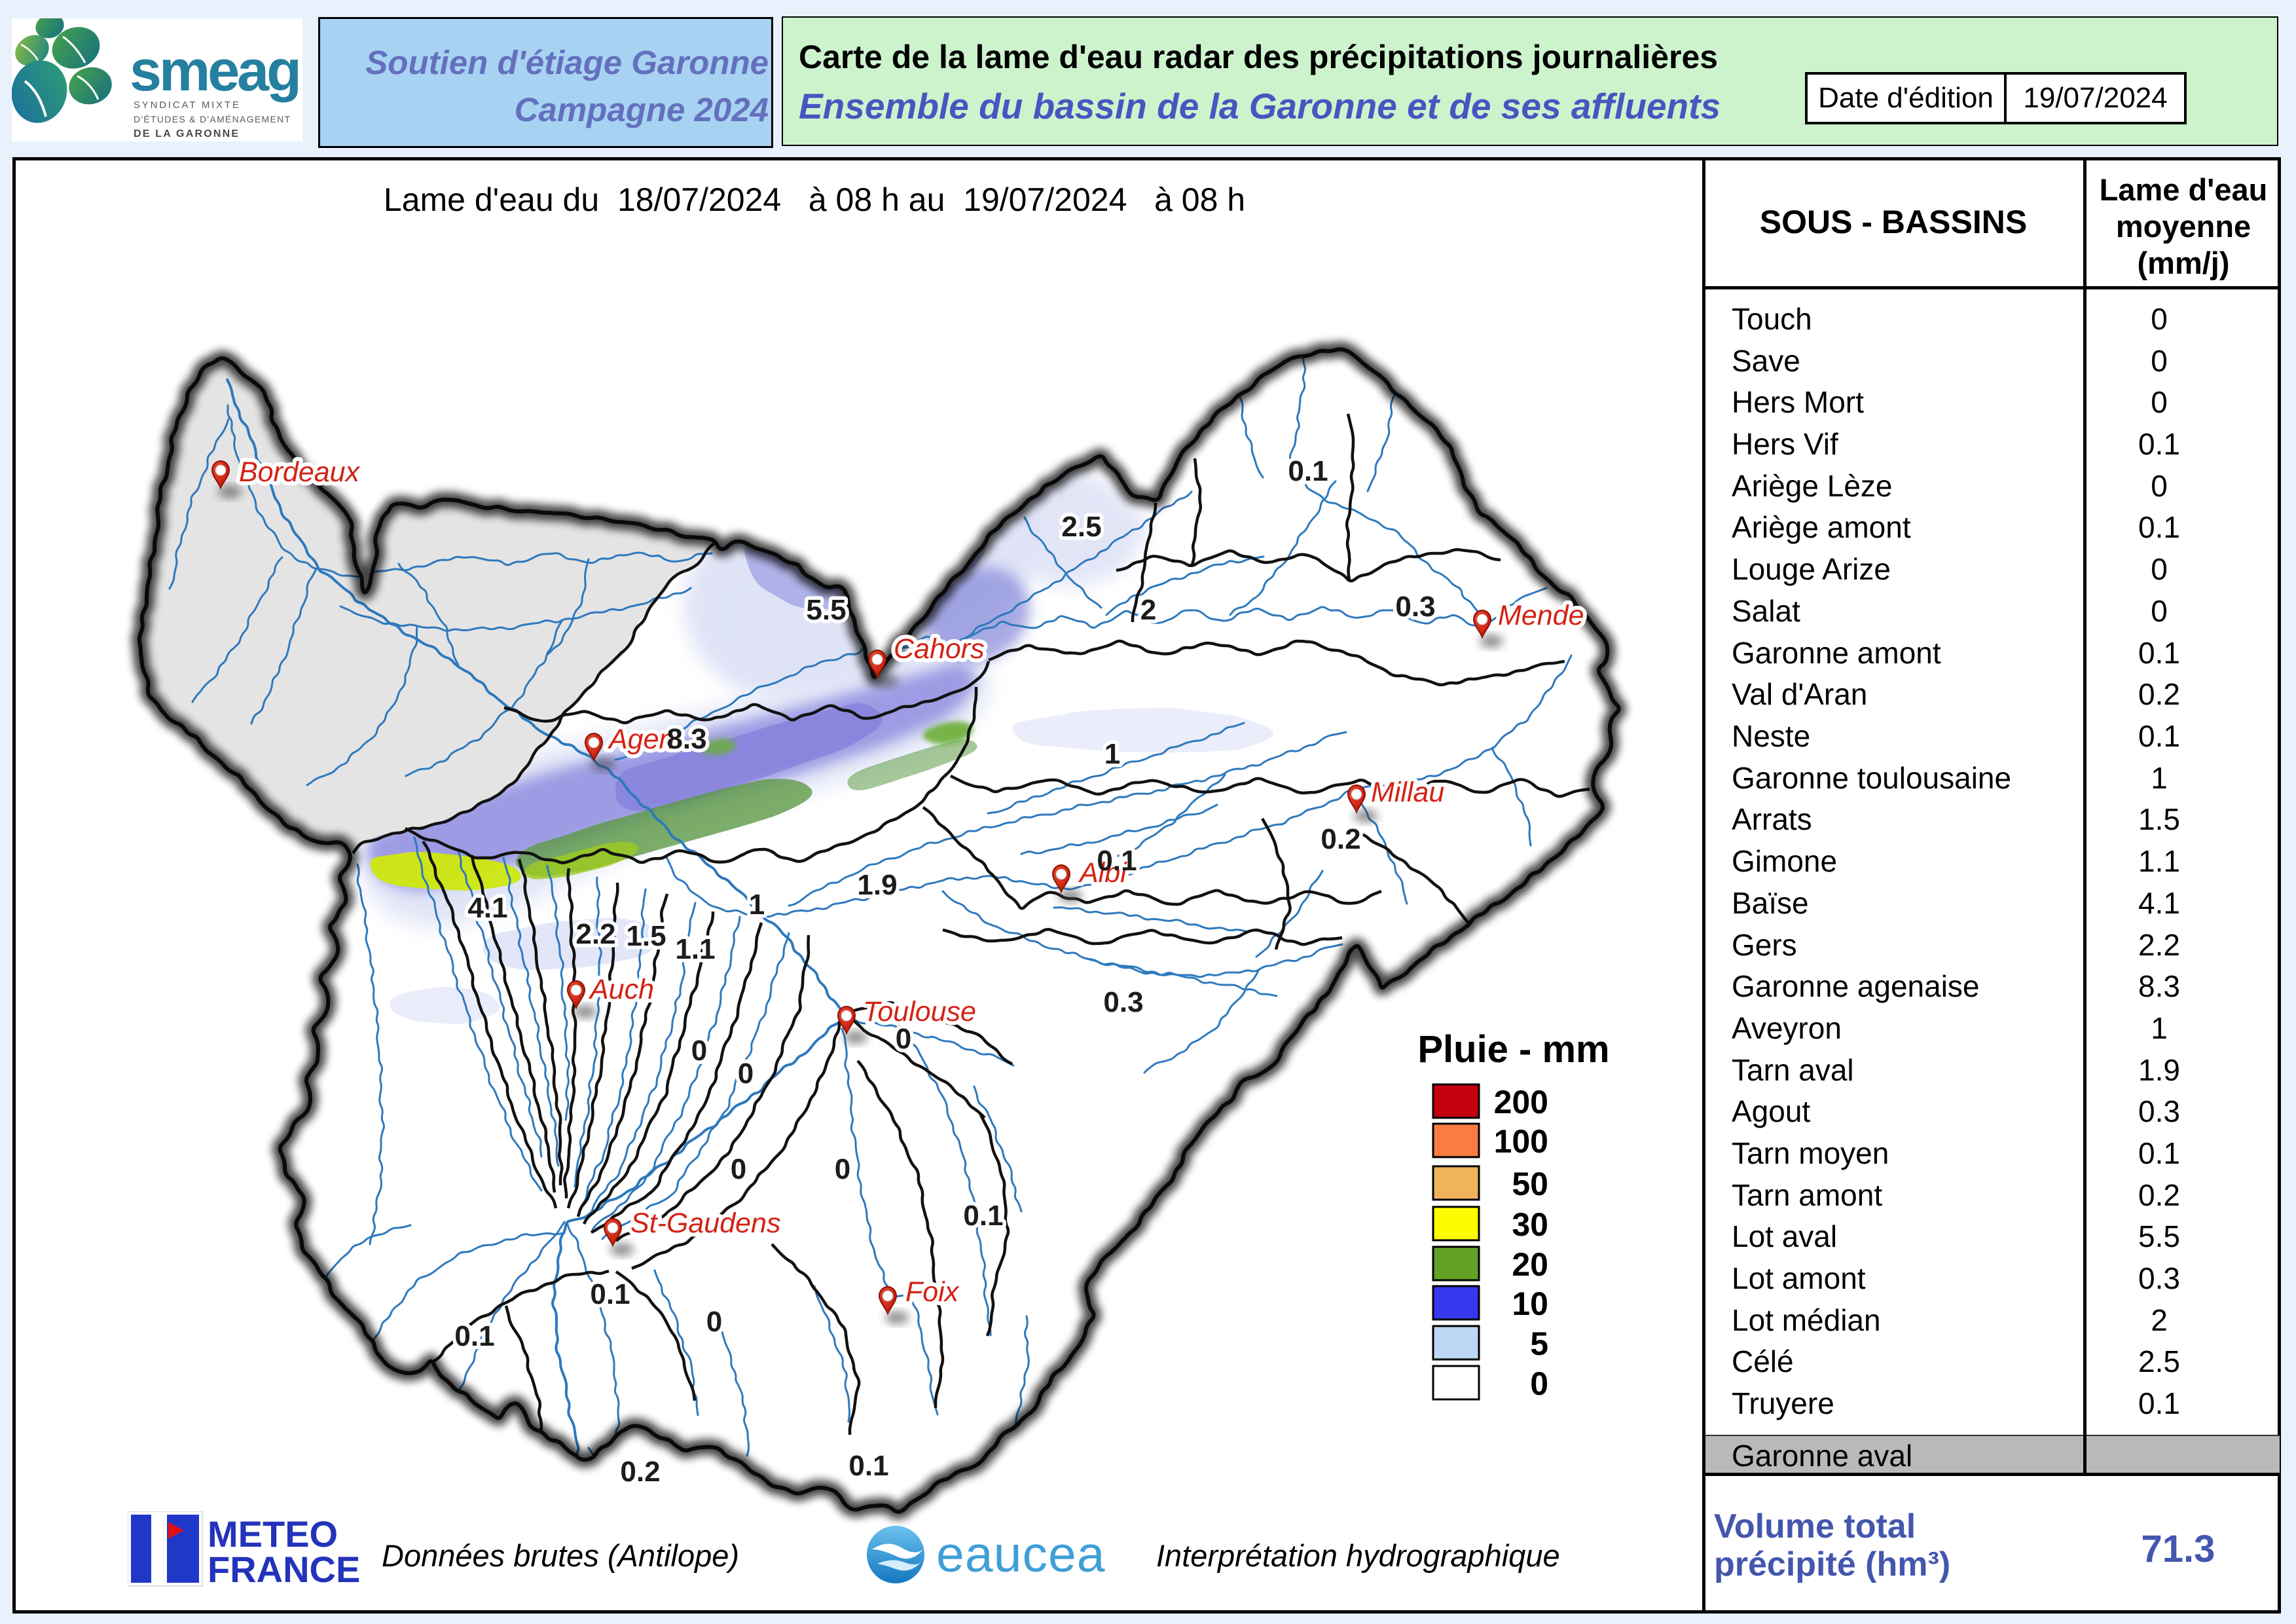 The width and height of the screenshot is (2296, 1624). Describe the element at coordinates (1407, 792) in the screenshot. I see `svg-text: Millau` at that location.